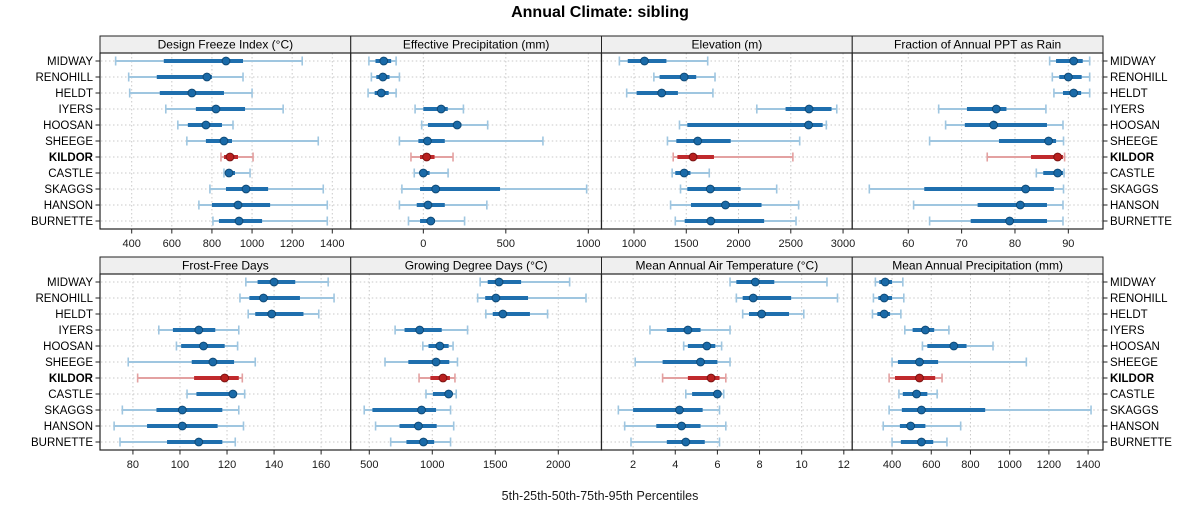 The width and height of the screenshot is (1200, 525). Describe the element at coordinates (977, 266) in the screenshot. I see `panel-strip-title: Mean Annual Precipitation (mm)` at that location.